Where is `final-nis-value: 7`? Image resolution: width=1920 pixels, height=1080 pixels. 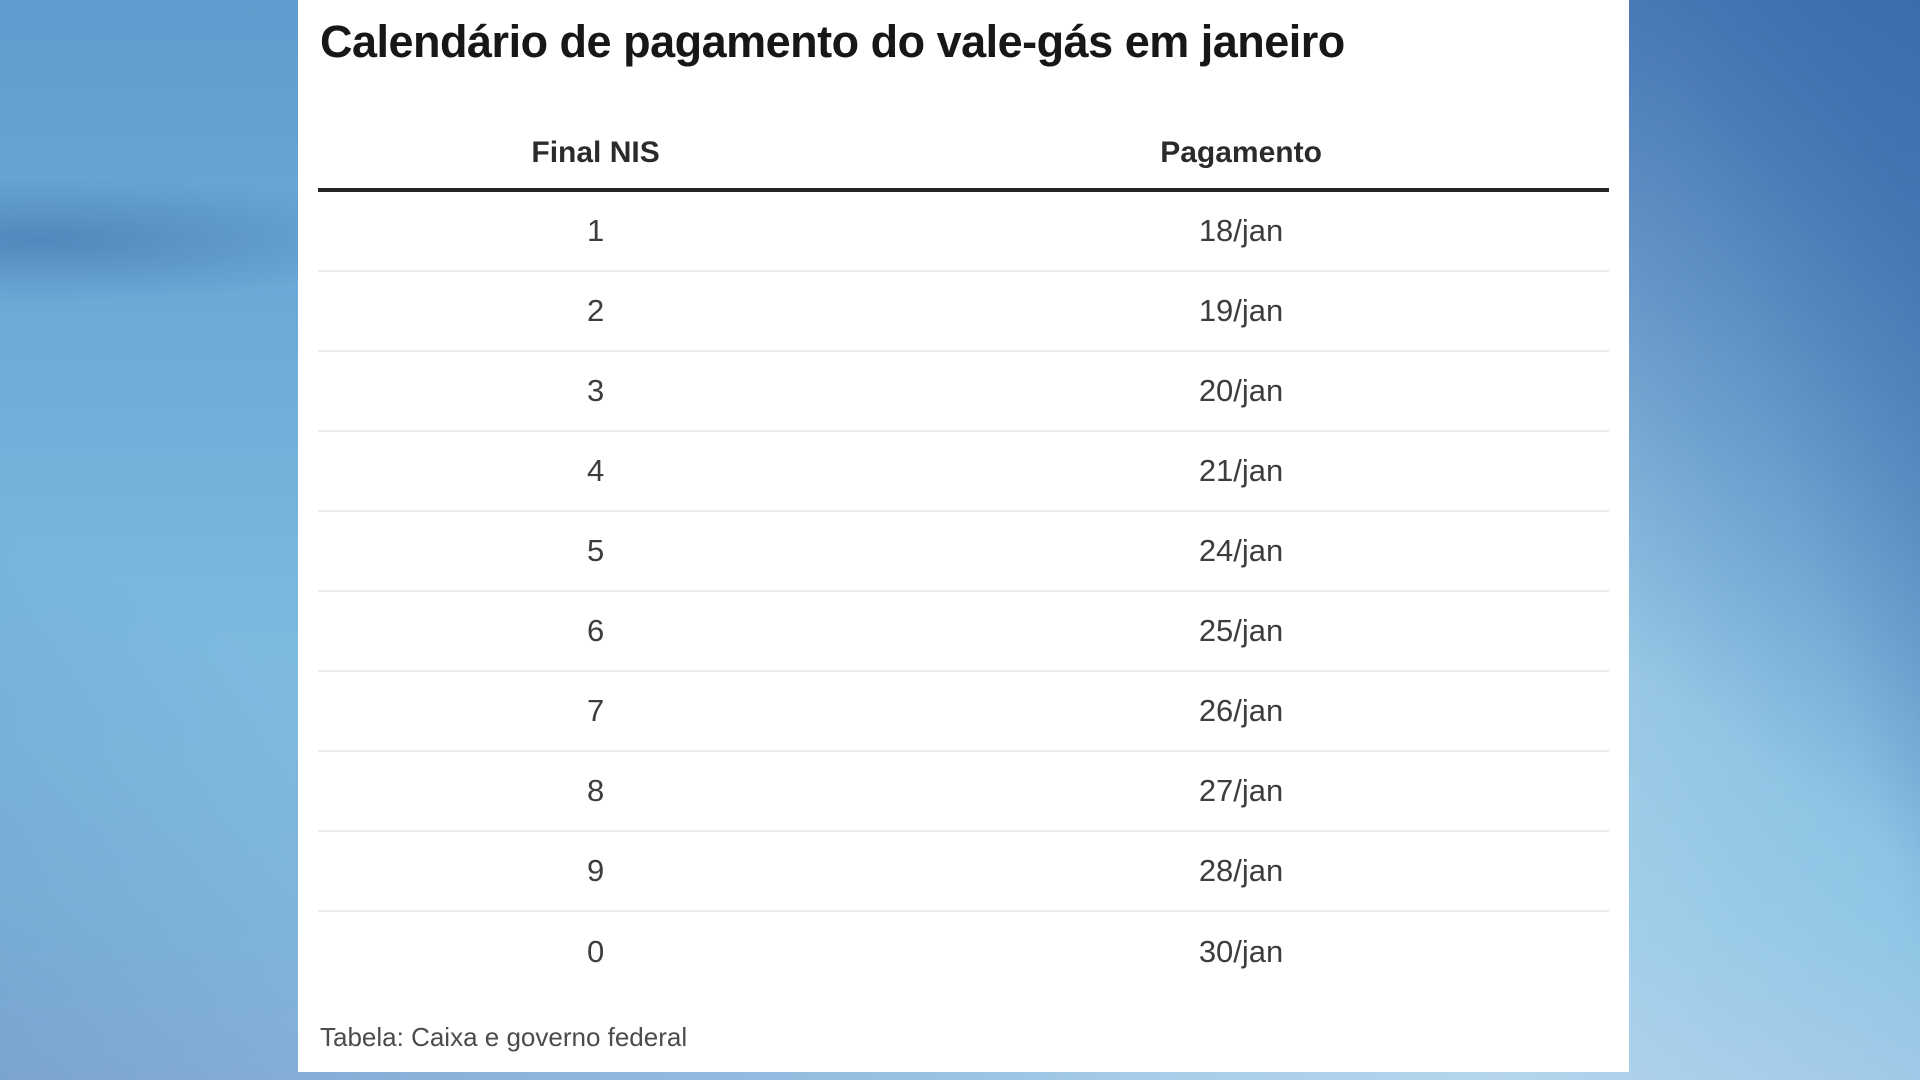 final-nis-value: 7 is located at coordinates (595, 710).